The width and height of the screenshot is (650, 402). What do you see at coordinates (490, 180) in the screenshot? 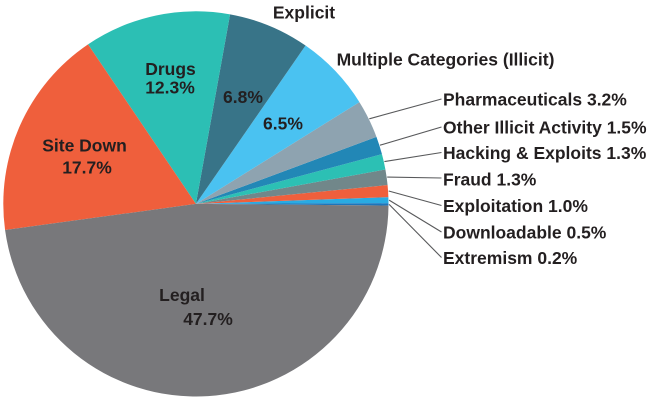
I see `svg-text: Fraud 1.3%` at bounding box center [490, 180].